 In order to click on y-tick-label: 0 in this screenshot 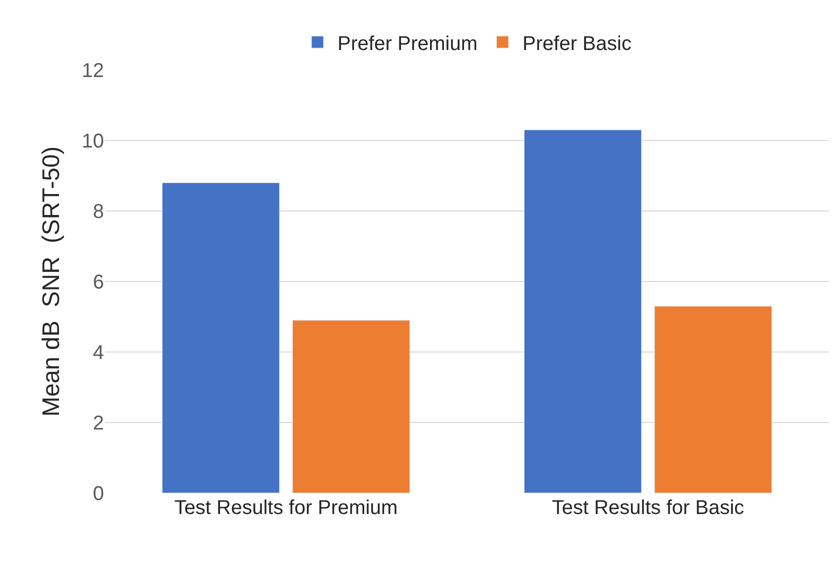, I will do `click(98, 494)`.